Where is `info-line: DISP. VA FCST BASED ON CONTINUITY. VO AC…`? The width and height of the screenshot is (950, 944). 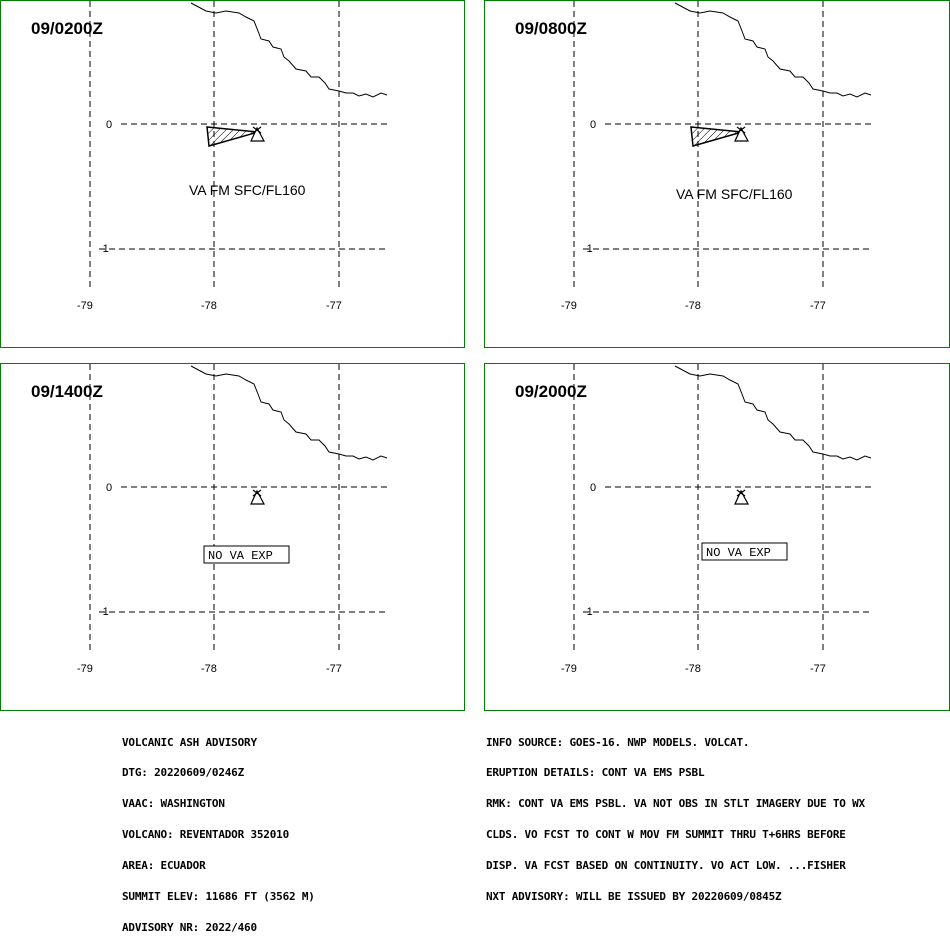 info-line: DISP. VA FCST BASED ON CONTINUITY. VO AC… is located at coordinates (666, 866).